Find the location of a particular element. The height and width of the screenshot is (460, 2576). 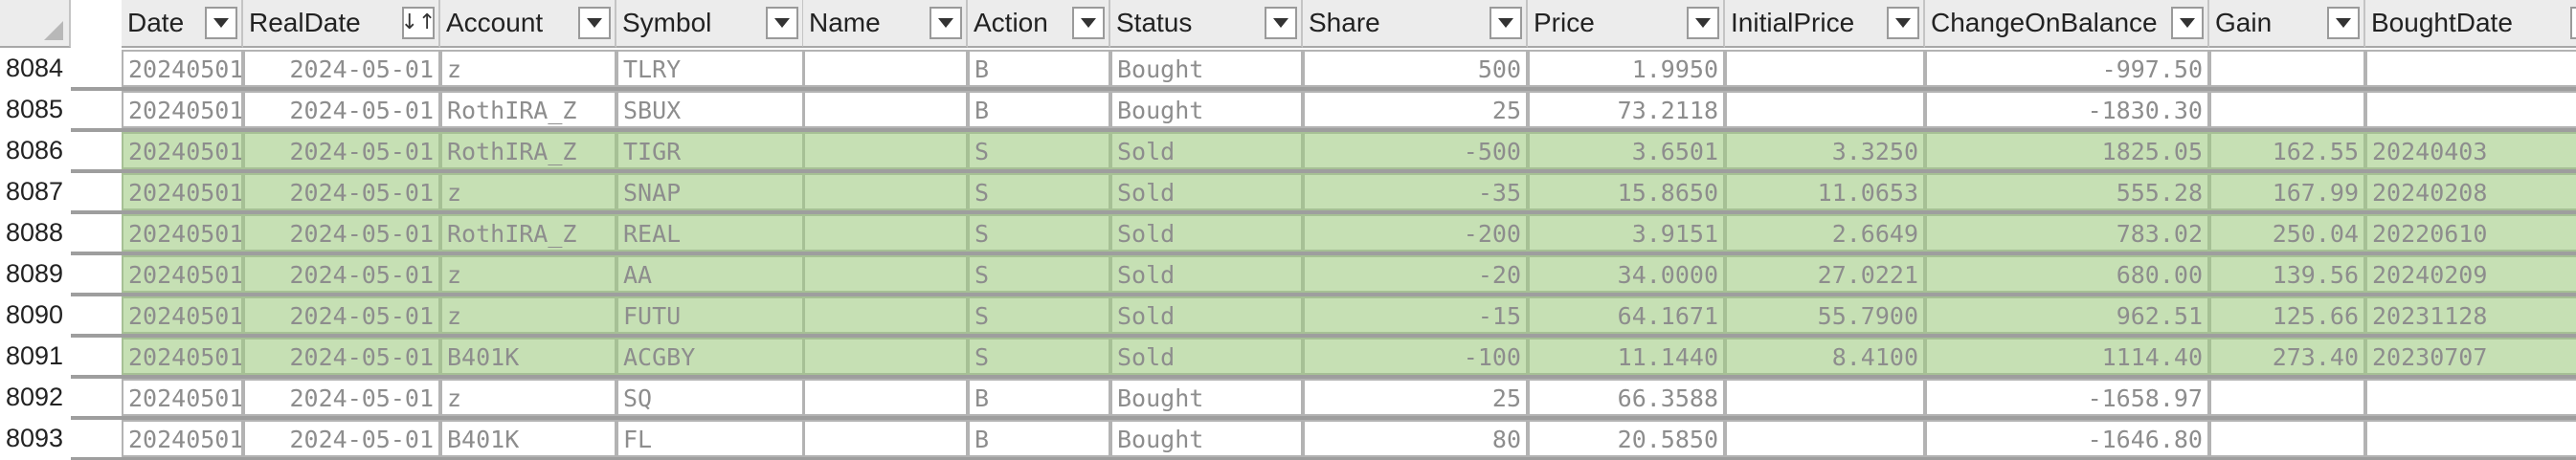

cell-price: 34.0000 is located at coordinates (1627, 274).